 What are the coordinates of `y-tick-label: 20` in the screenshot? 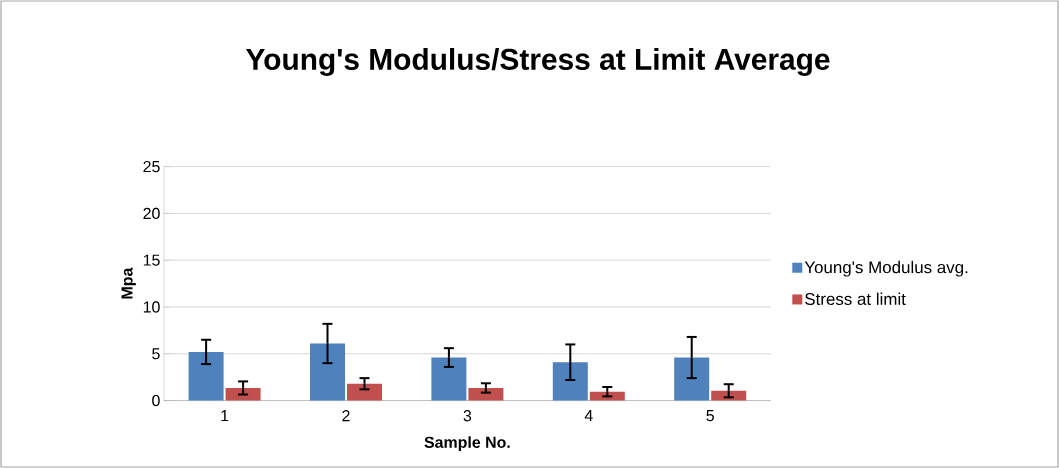 It's located at (151, 213).